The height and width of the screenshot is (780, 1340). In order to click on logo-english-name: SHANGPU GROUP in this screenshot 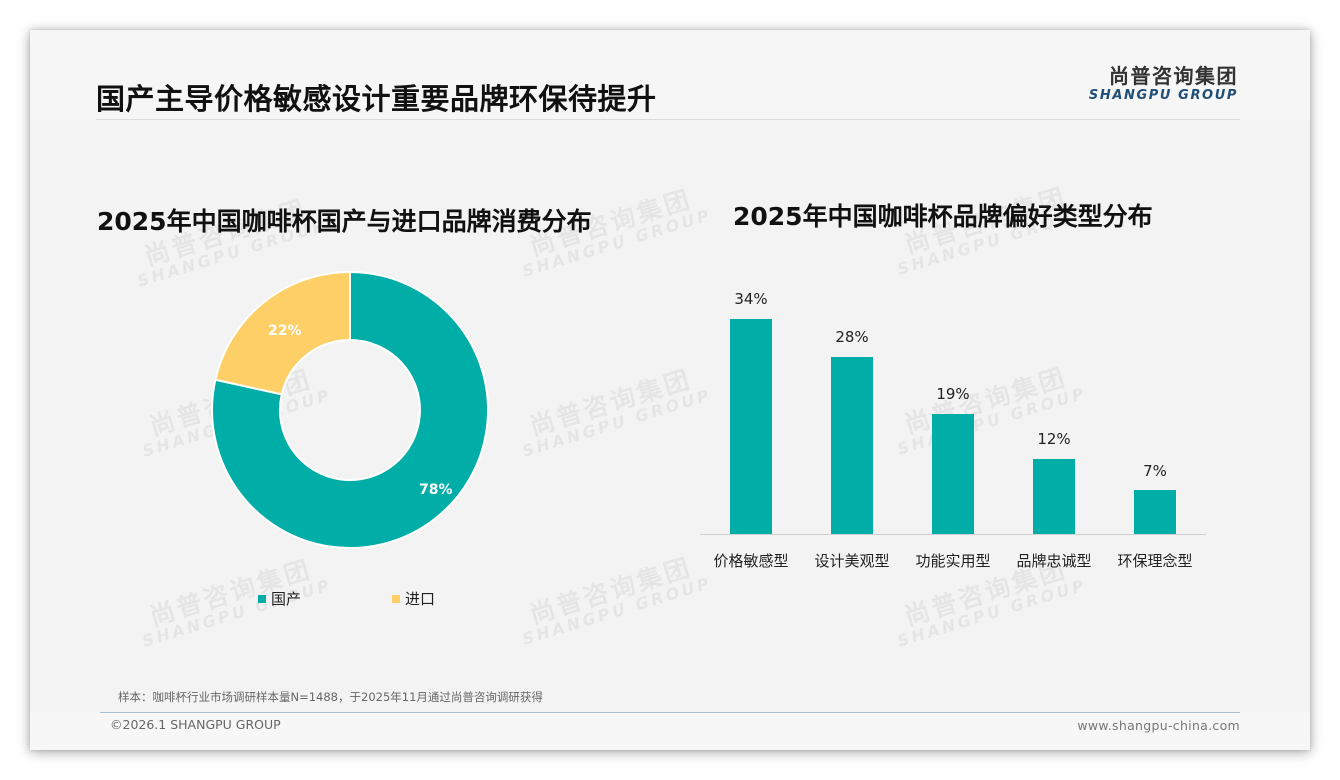, I will do `click(1163, 95)`.